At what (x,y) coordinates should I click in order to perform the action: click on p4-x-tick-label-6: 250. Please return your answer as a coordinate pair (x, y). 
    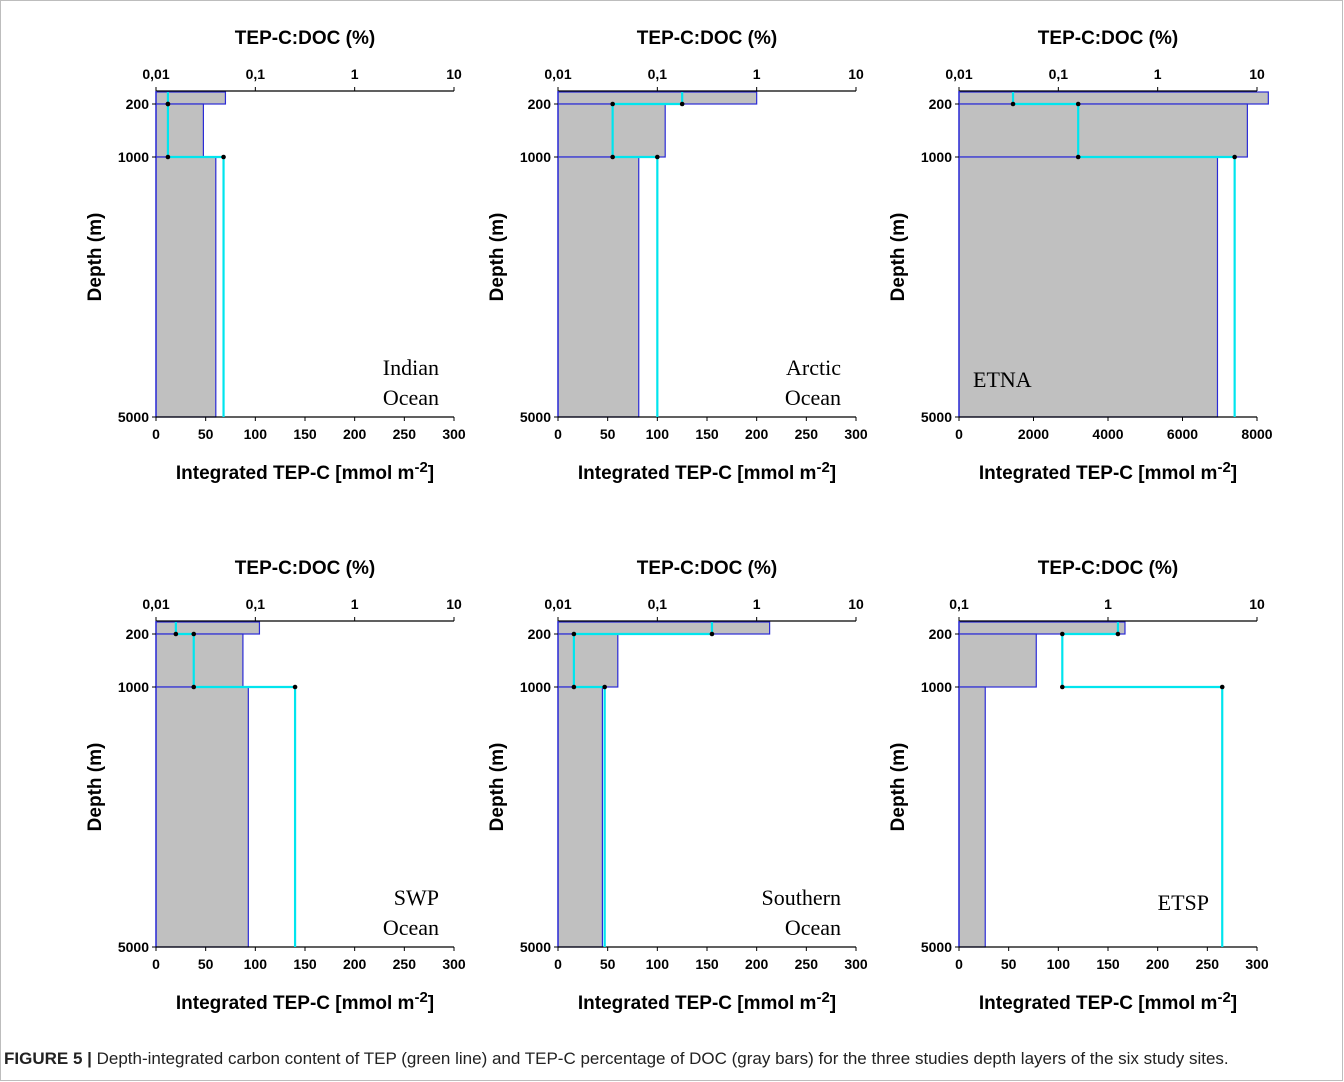
    Looking at the image, I should click on (405, 964).